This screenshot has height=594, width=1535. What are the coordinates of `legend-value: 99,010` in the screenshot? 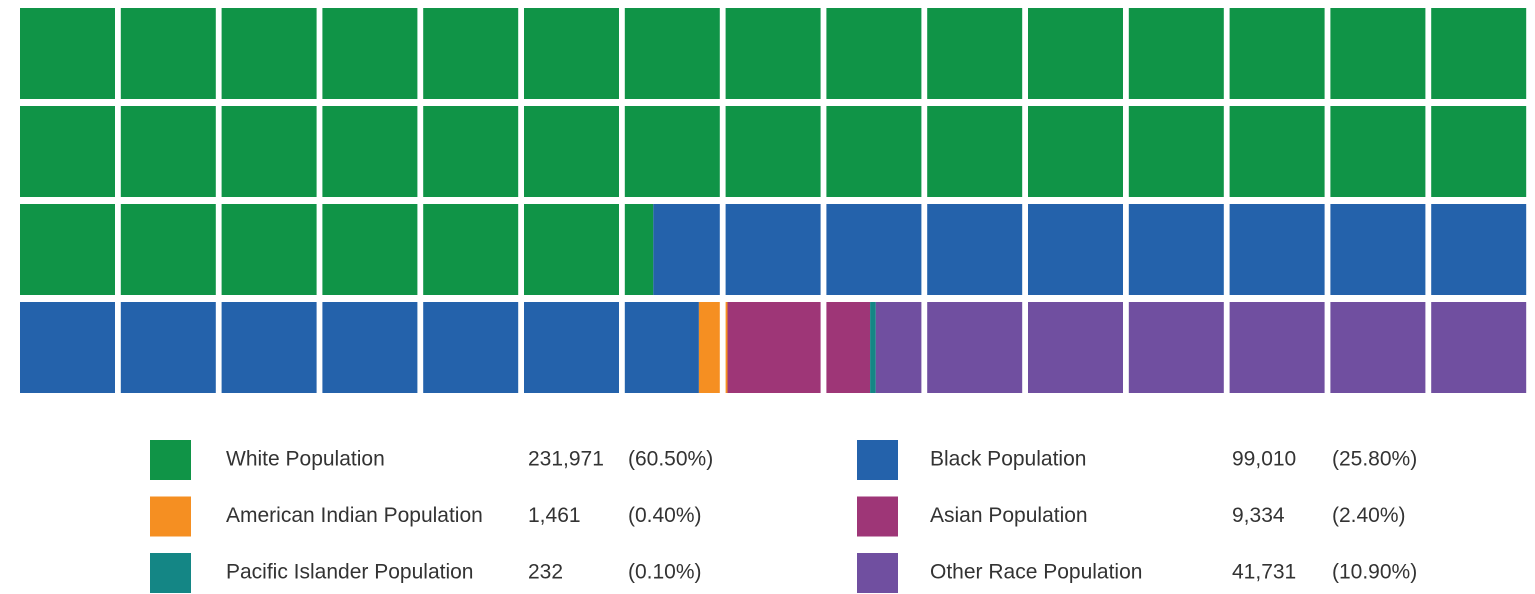 It's located at (1264, 459).